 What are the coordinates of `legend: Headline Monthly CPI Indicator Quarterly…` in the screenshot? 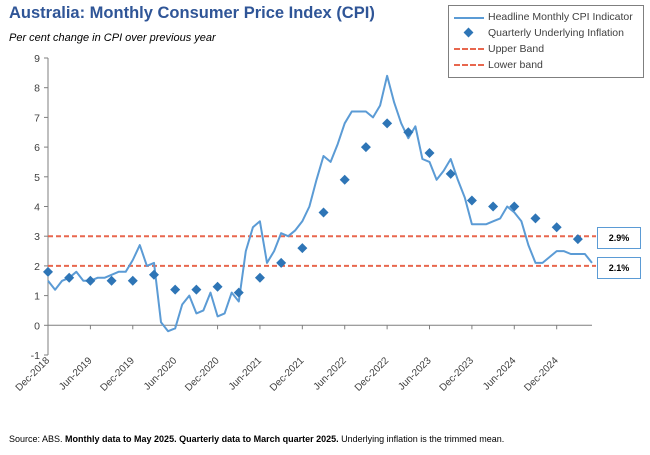 It's located at (546, 41).